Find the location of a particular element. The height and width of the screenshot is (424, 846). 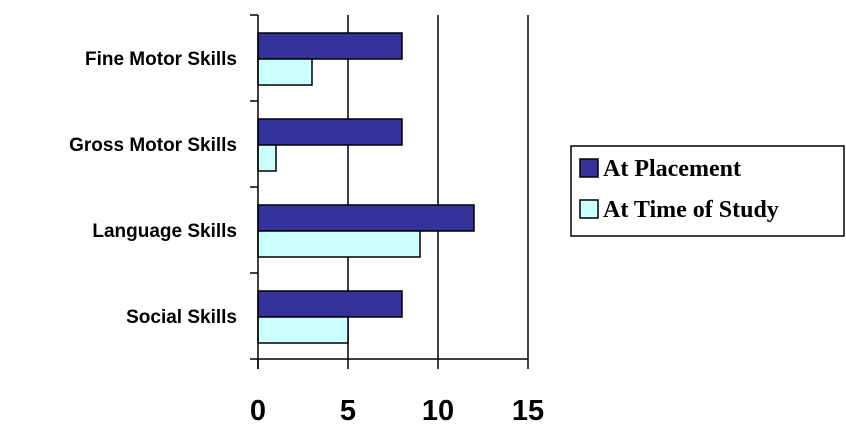

legend-label: At Placement is located at coordinates (672, 169).